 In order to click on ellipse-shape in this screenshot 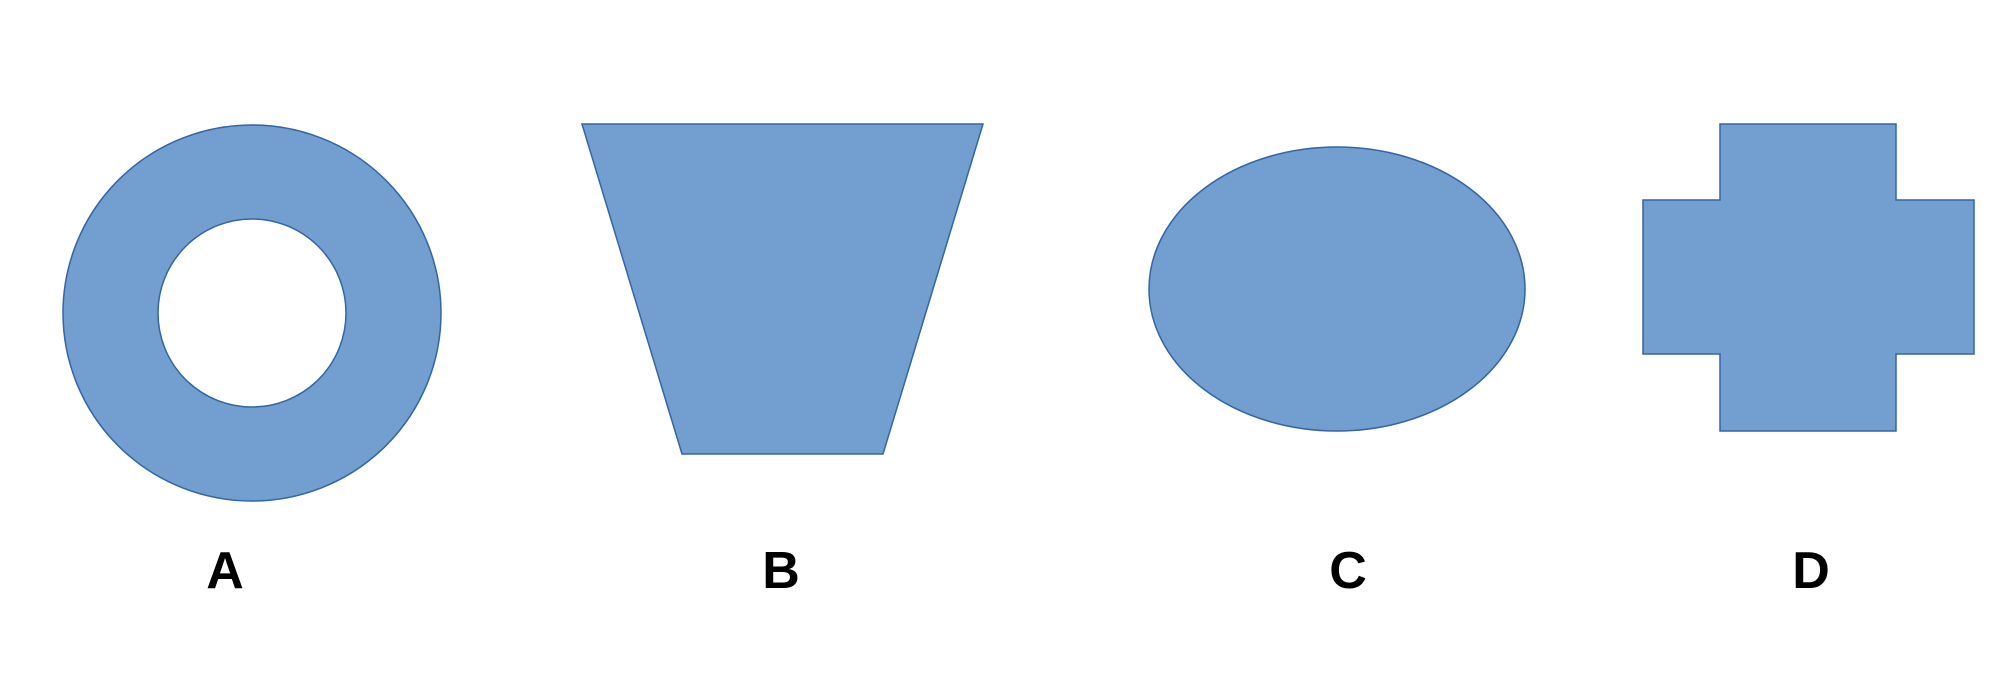, I will do `click(1337, 289)`.